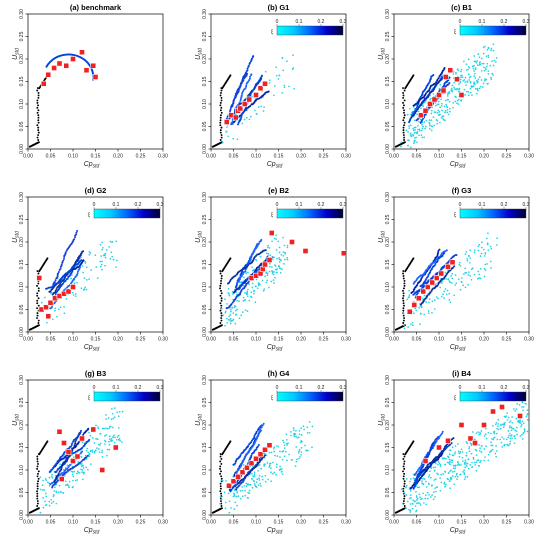 Image resolution: width=550 pixels, height=550 pixels. Describe the element at coordinates (22, 380) in the screenshot. I see `y-tick-label: 0.30` at that location.